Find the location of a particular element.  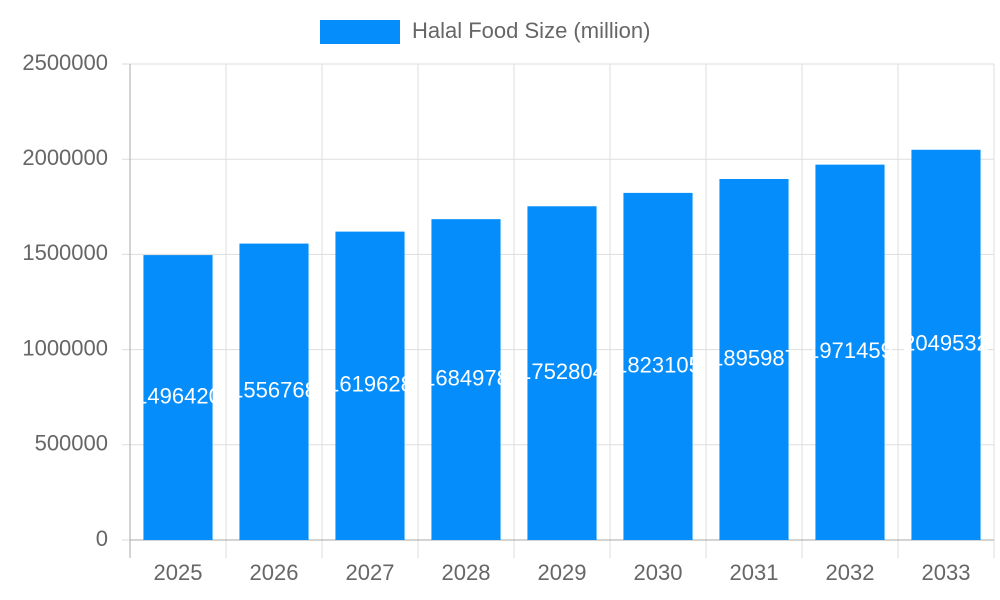

y-tick-label: 2000000 is located at coordinates (65, 157).